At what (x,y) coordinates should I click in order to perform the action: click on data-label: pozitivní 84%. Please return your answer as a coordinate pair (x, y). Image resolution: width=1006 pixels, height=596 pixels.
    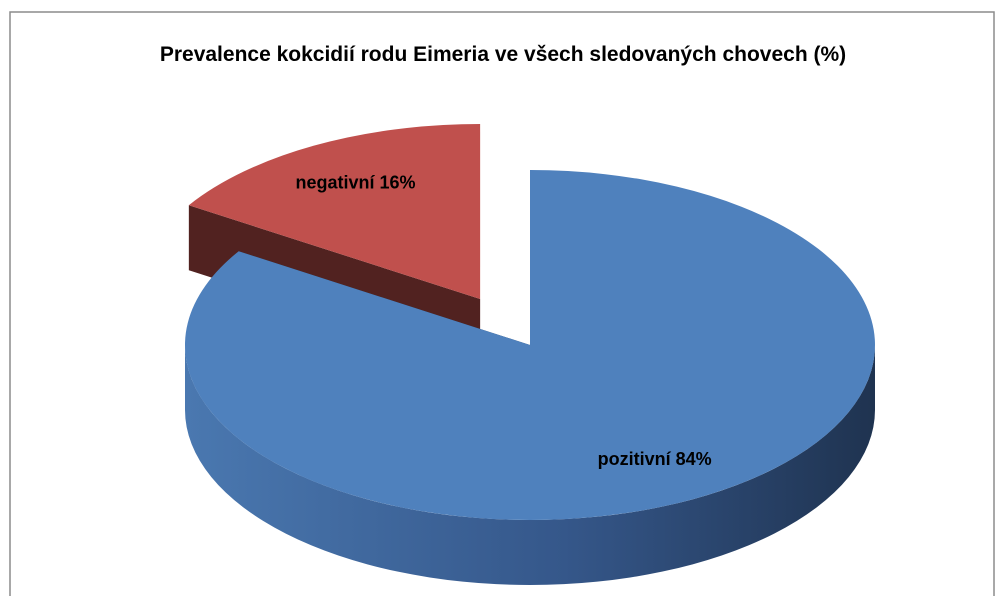
    Looking at the image, I should click on (655, 459).